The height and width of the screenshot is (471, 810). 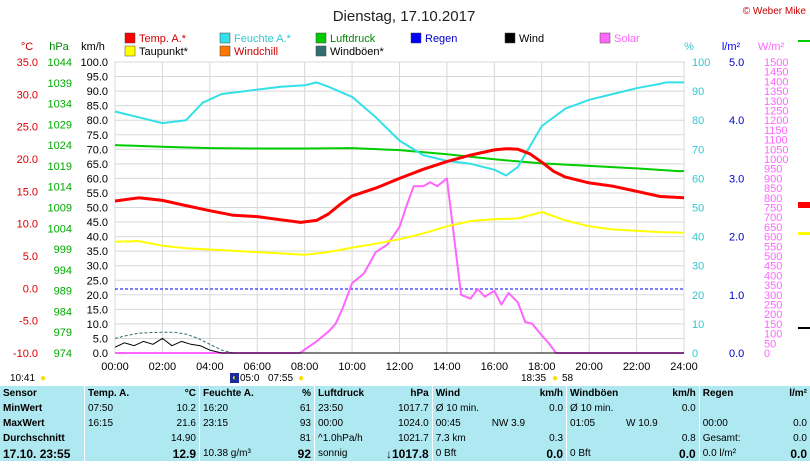 I want to click on temp-tick-label: 25.0, so click(x=27, y=128).